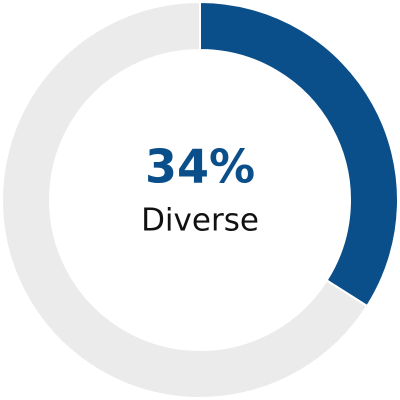 Image resolution: width=400 pixels, height=400 pixels. Describe the element at coordinates (200, 221) in the screenshot. I see `center-label: Diverse` at that location.